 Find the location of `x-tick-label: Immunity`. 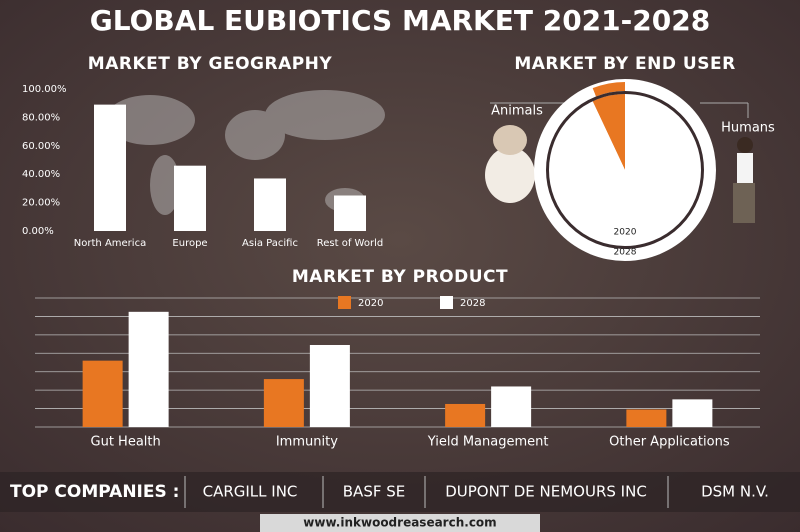

x-tick-label: Immunity is located at coordinates (307, 442).